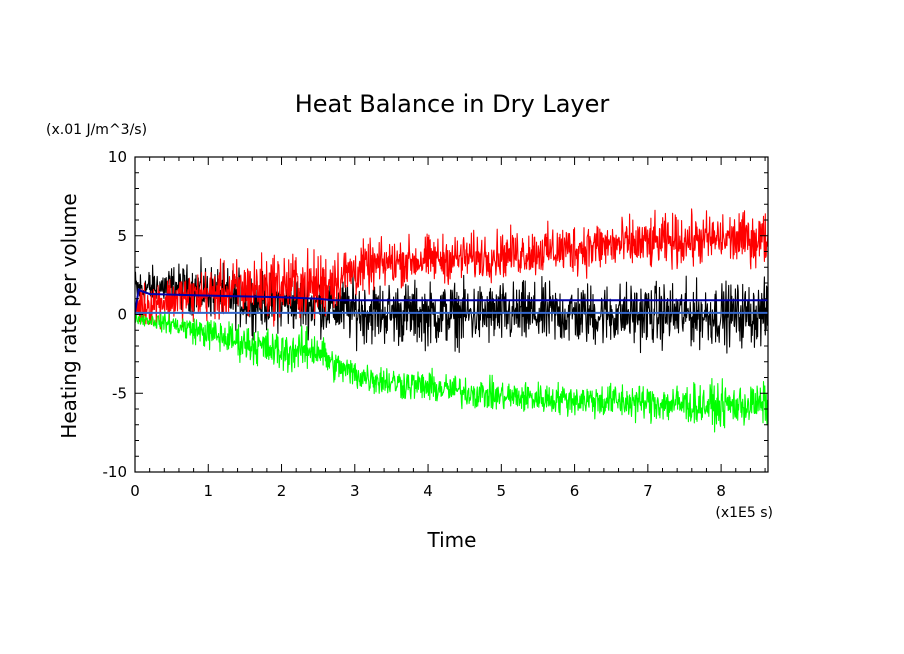 This screenshot has width=904, height=654. What do you see at coordinates (122, 315) in the screenshot?
I see `y-tick-label: 0` at bounding box center [122, 315].